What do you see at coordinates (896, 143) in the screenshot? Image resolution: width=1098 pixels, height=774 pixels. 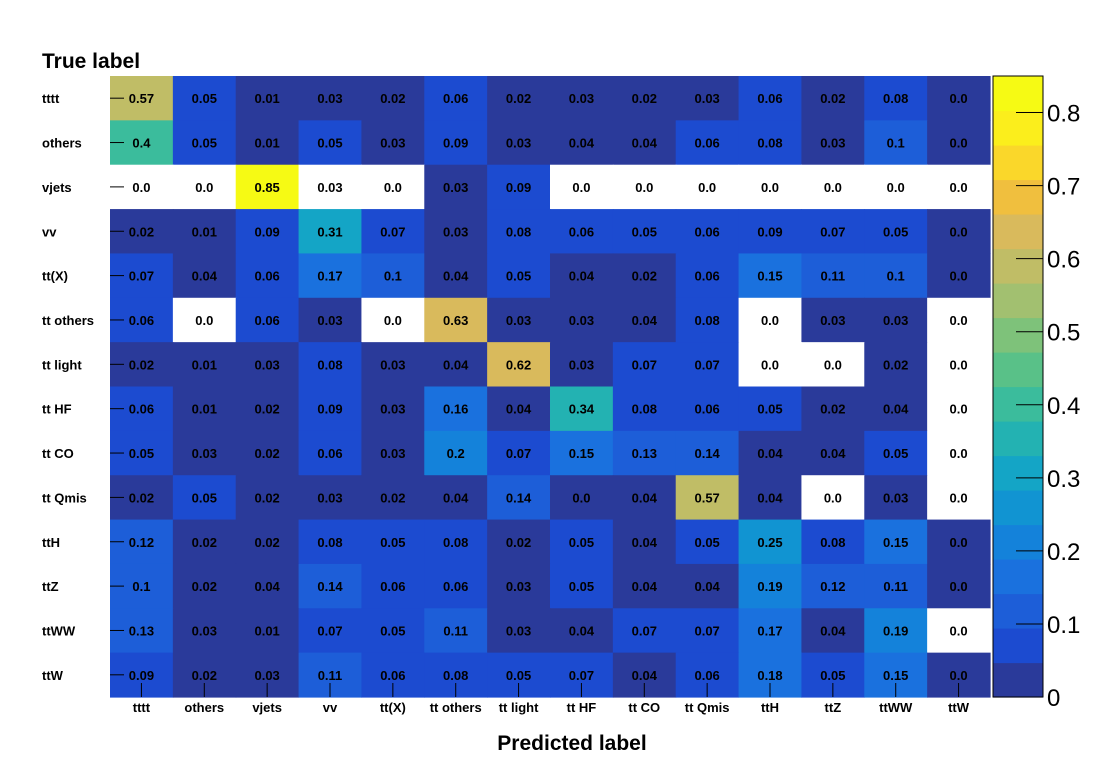 I see `cell-value-label: 0.1` at bounding box center [896, 143].